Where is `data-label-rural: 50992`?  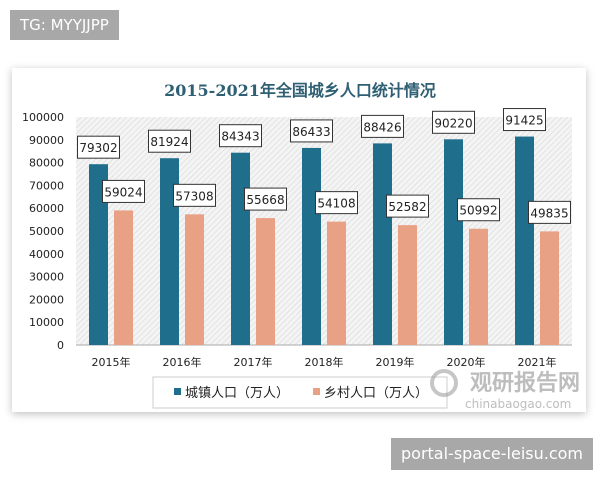 data-label-rural: 50992 is located at coordinates (478, 211).